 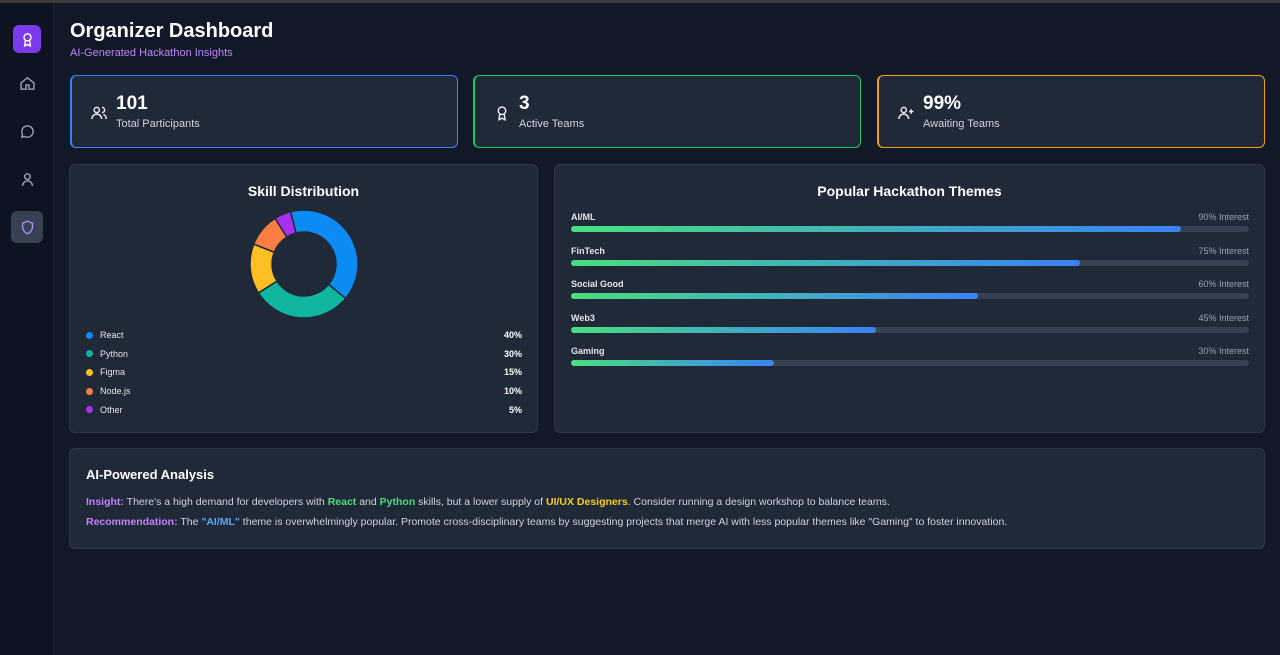 I want to click on theme-interest: 90% Interest, so click(x=1223, y=217).